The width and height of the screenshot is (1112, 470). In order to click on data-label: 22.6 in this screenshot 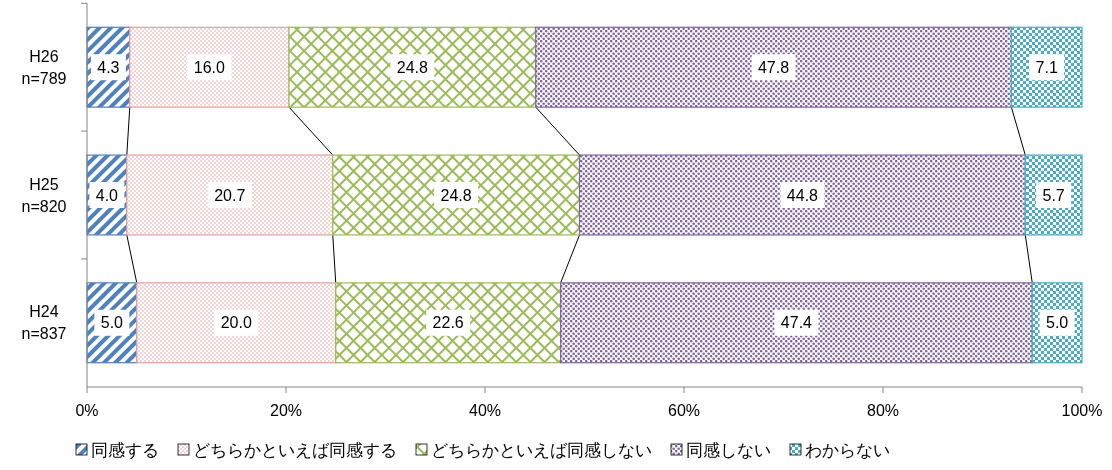, I will do `click(448, 323)`.